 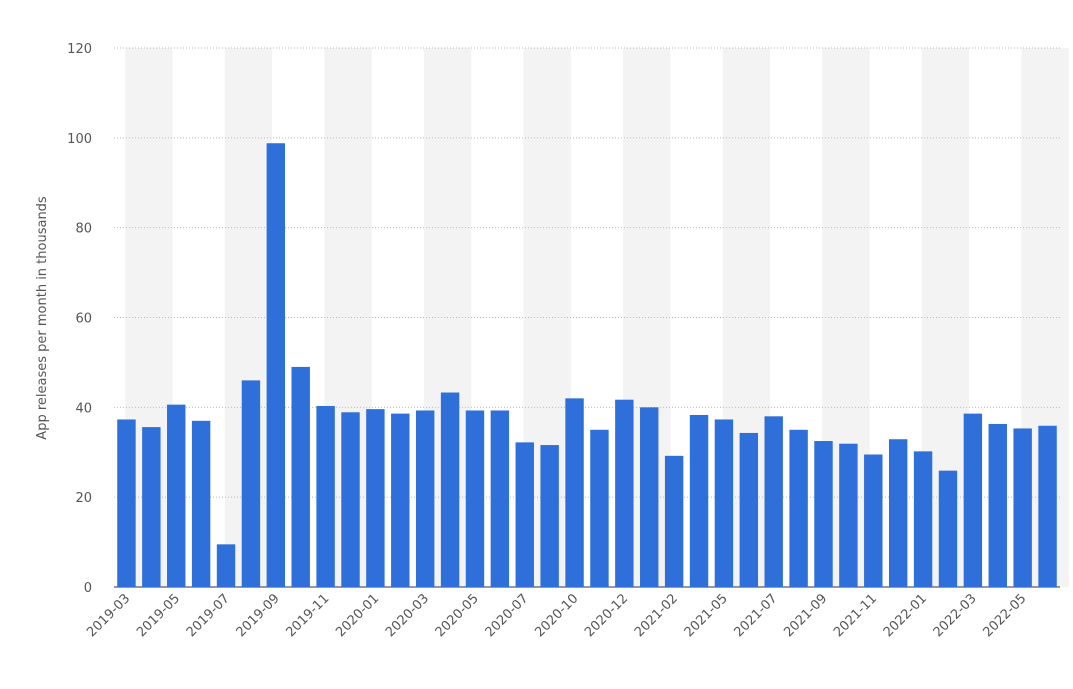 What do you see at coordinates (79, 49) in the screenshot?
I see `y-tick-label: 120` at bounding box center [79, 49].